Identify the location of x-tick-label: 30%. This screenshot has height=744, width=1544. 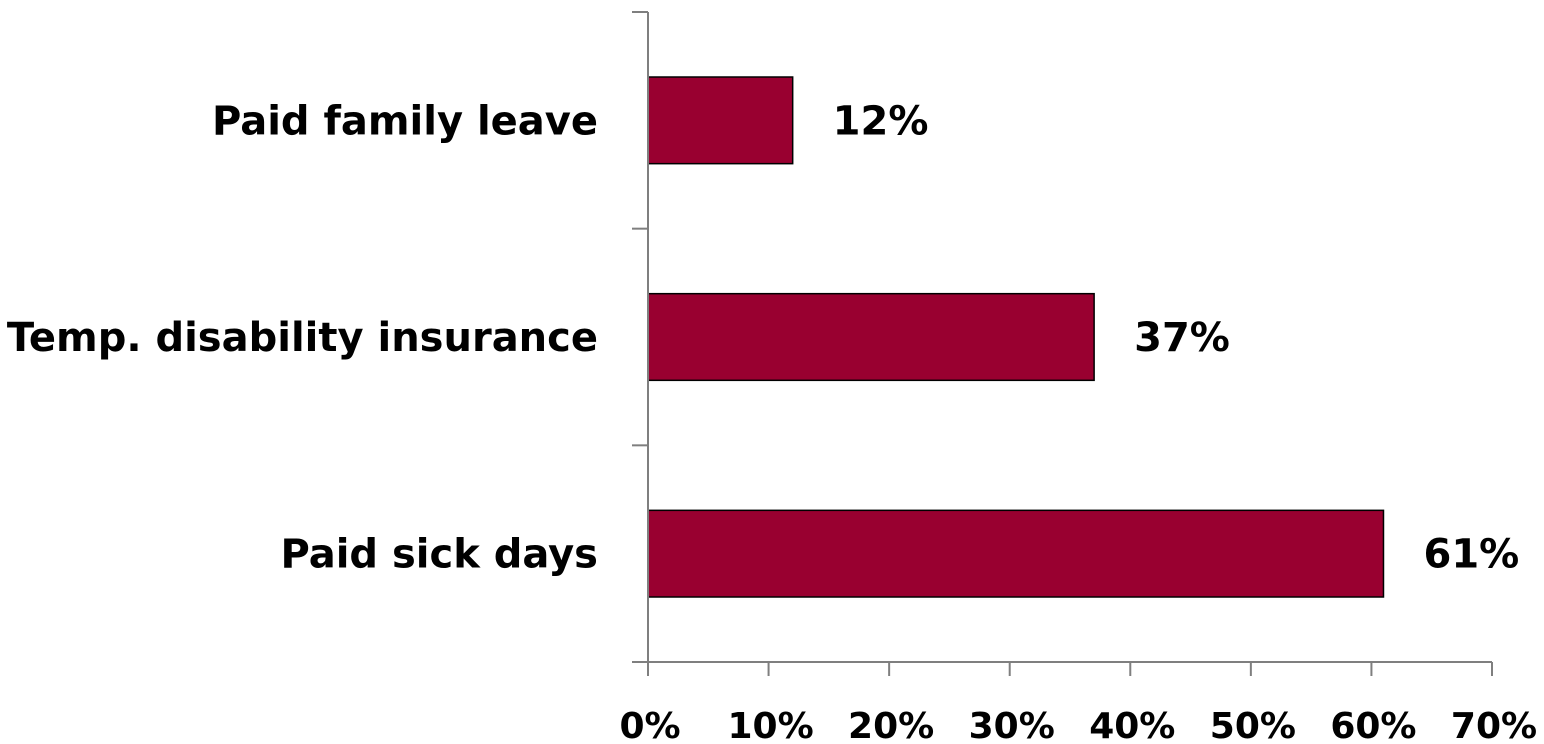
(1012, 725).